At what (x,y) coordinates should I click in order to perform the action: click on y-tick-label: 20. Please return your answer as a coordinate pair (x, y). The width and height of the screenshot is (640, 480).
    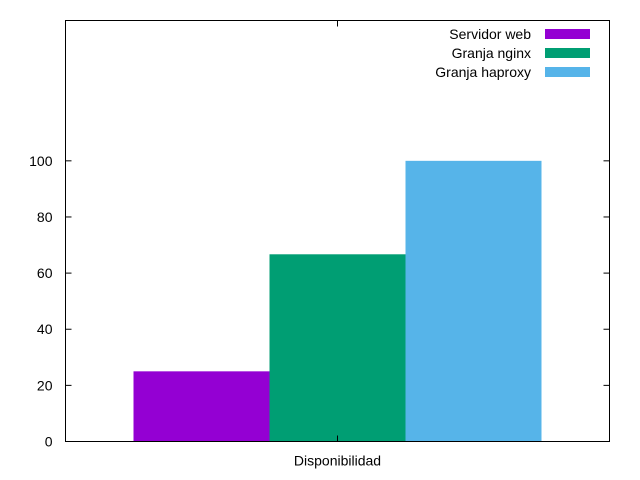
    Looking at the image, I should click on (45, 385).